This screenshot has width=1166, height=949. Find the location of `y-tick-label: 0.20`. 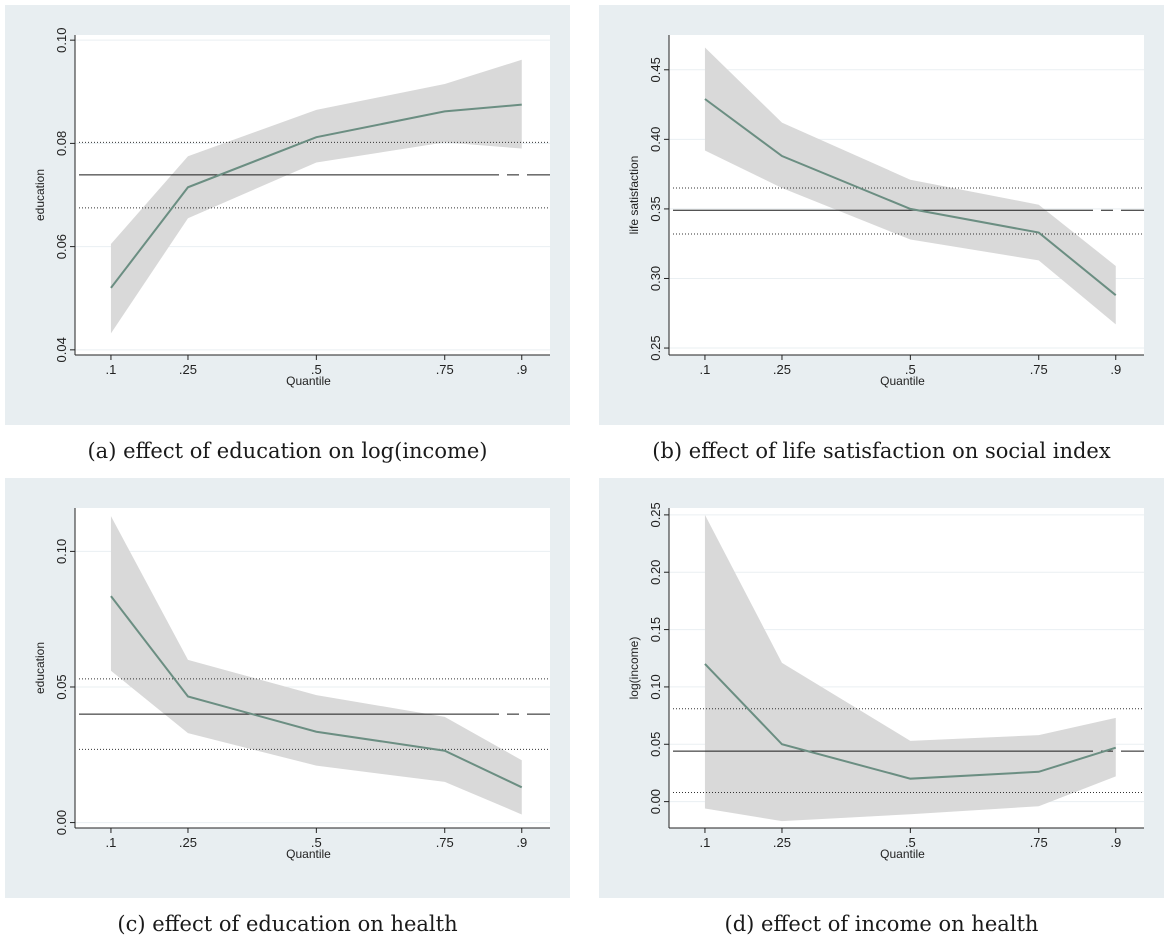

y-tick-label: 0.20 is located at coordinates (655, 572).